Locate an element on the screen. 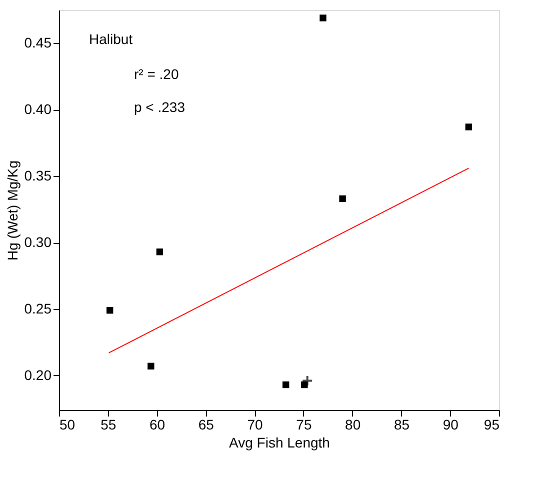  annotation: r² = .20 is located at coordinates (156, 74).